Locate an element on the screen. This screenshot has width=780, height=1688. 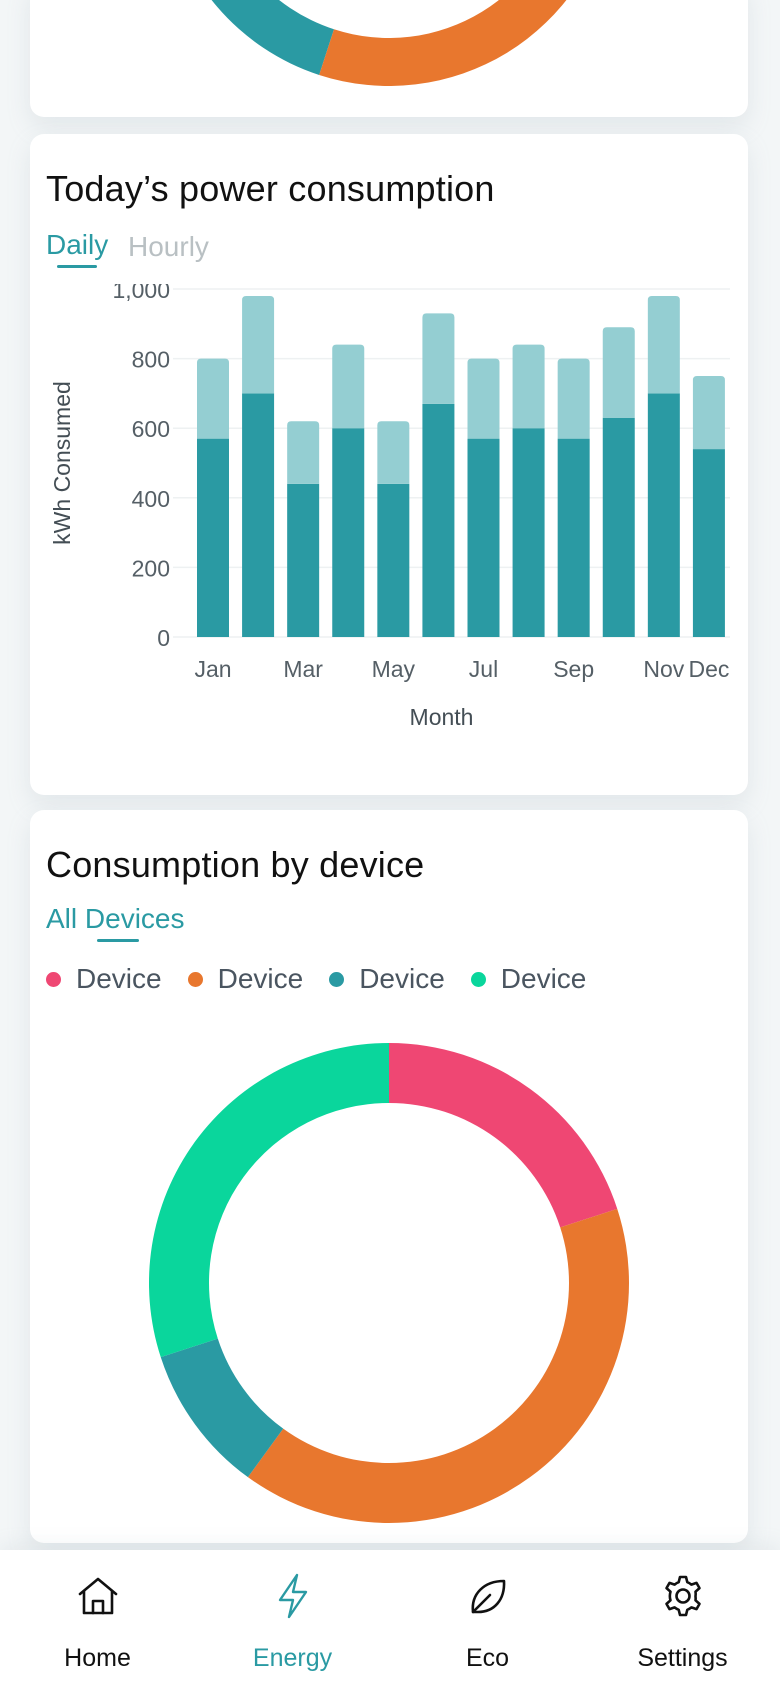
overview-donut-chart is located at coordinates (389, 43).